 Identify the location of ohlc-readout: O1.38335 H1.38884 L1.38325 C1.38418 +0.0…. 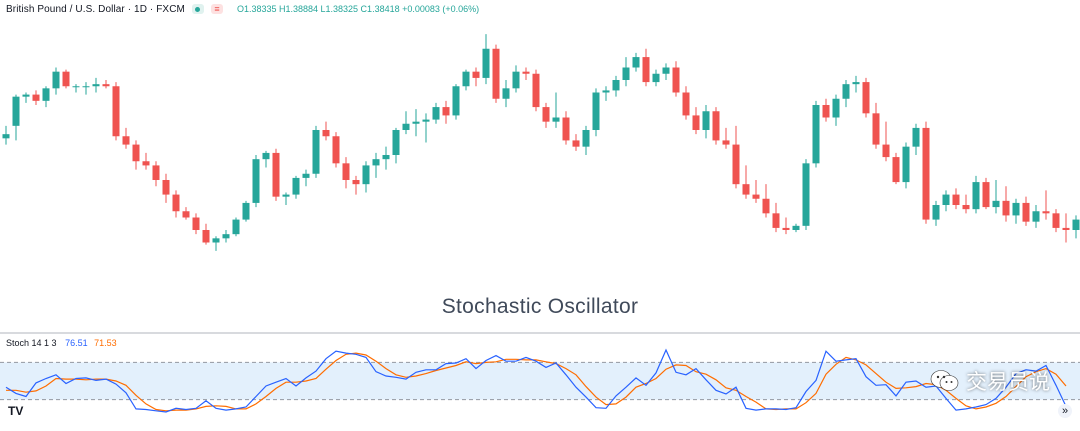
(358, 9).